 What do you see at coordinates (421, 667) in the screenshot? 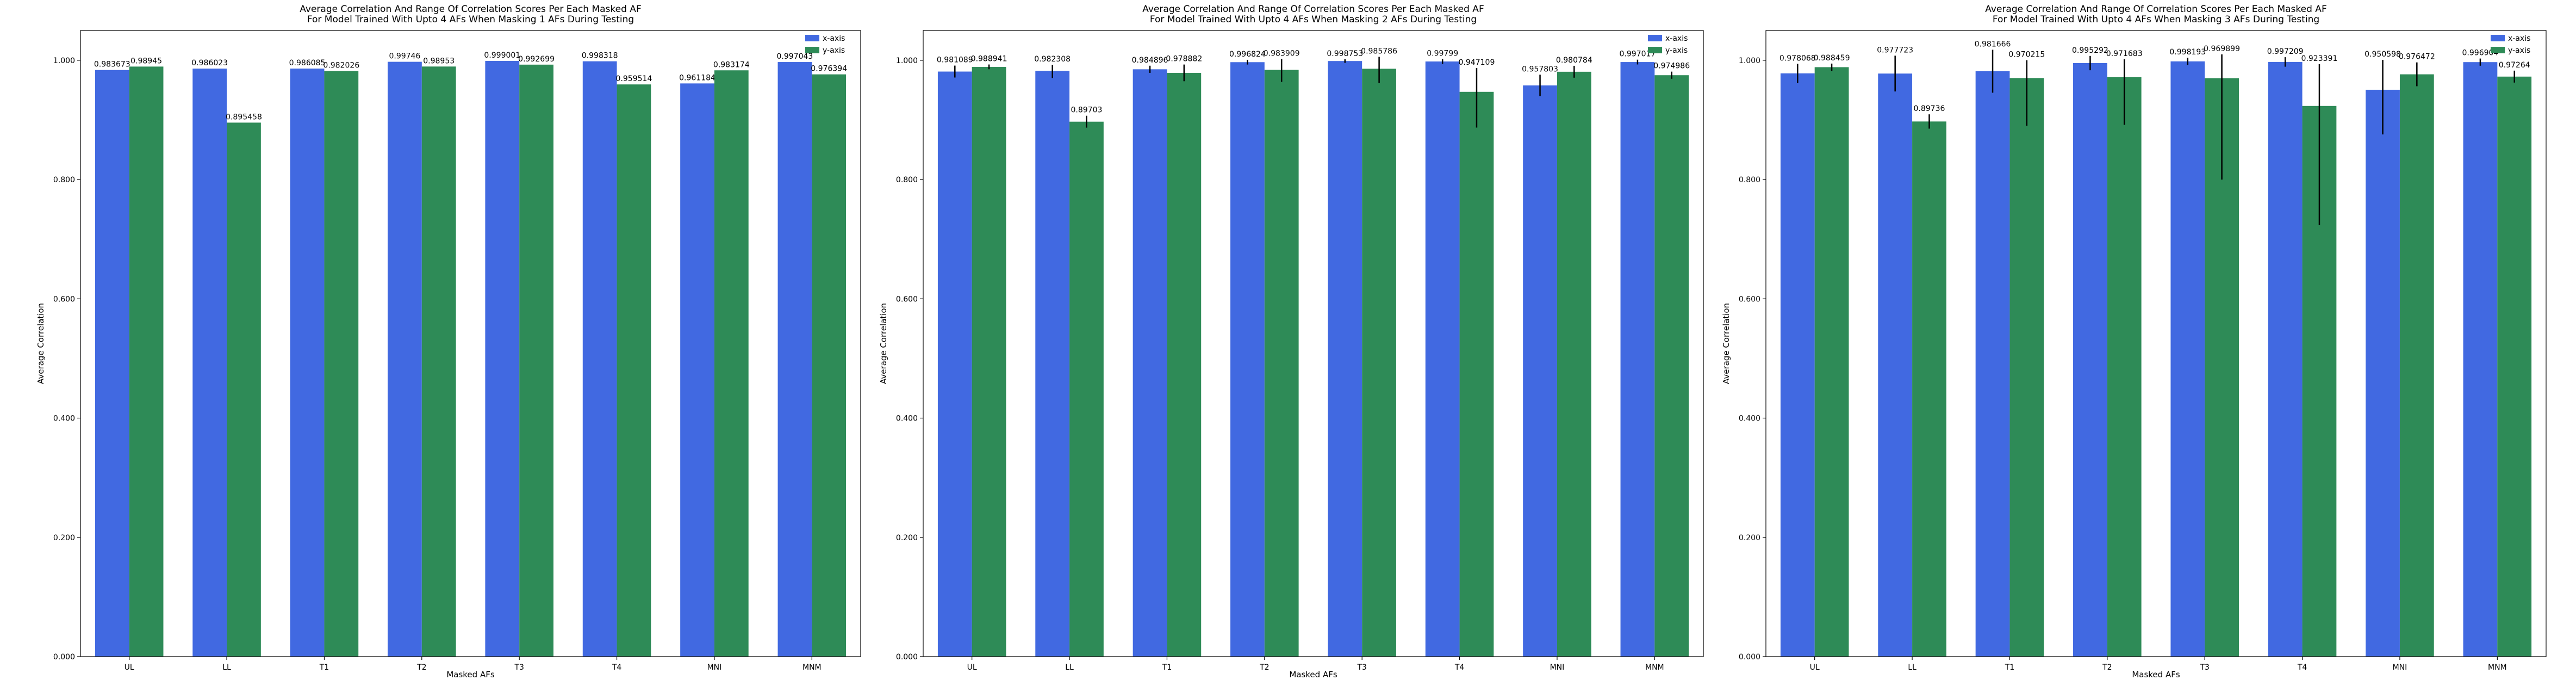
I see `x-tick-label: T2` at bounding box center [421, 667].